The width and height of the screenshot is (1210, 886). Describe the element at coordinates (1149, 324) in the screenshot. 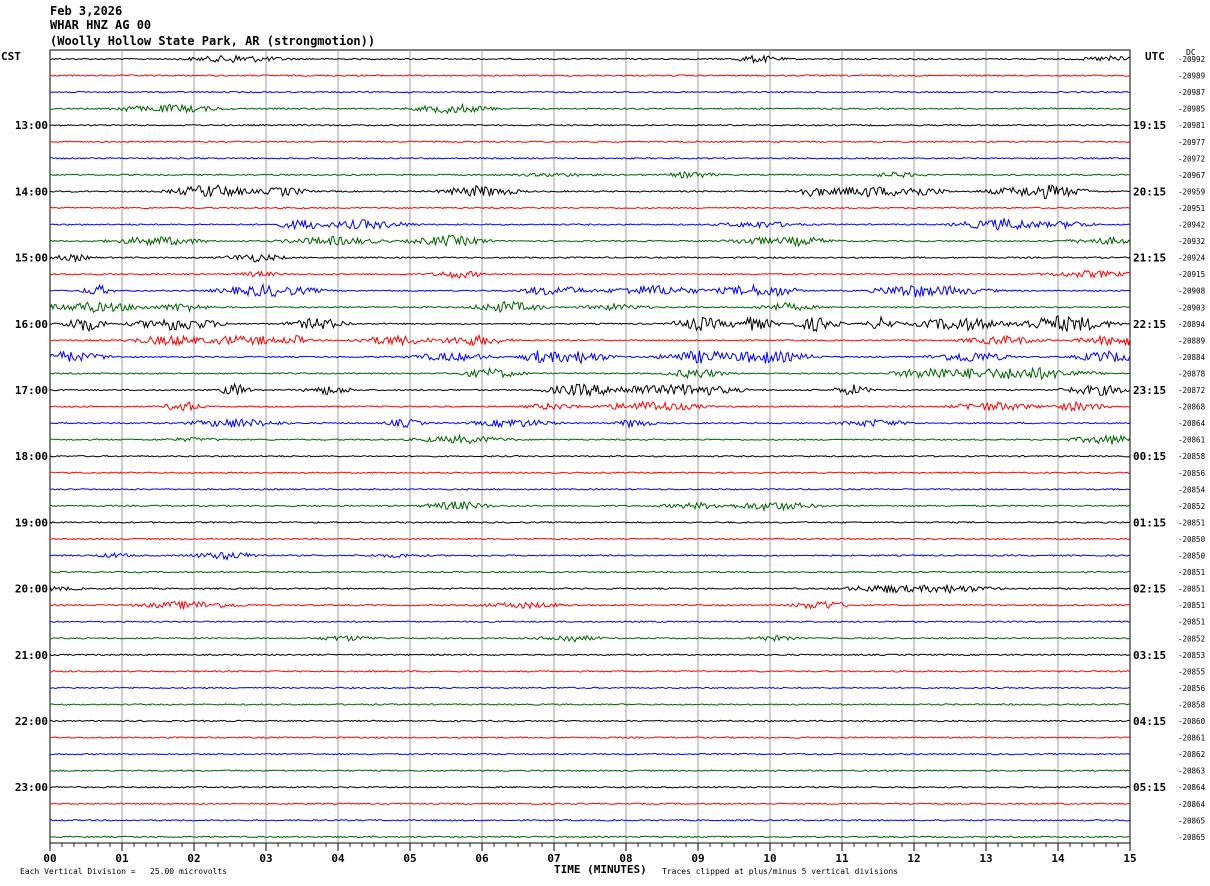

I see `right-hour-label: 22:15` at that location.